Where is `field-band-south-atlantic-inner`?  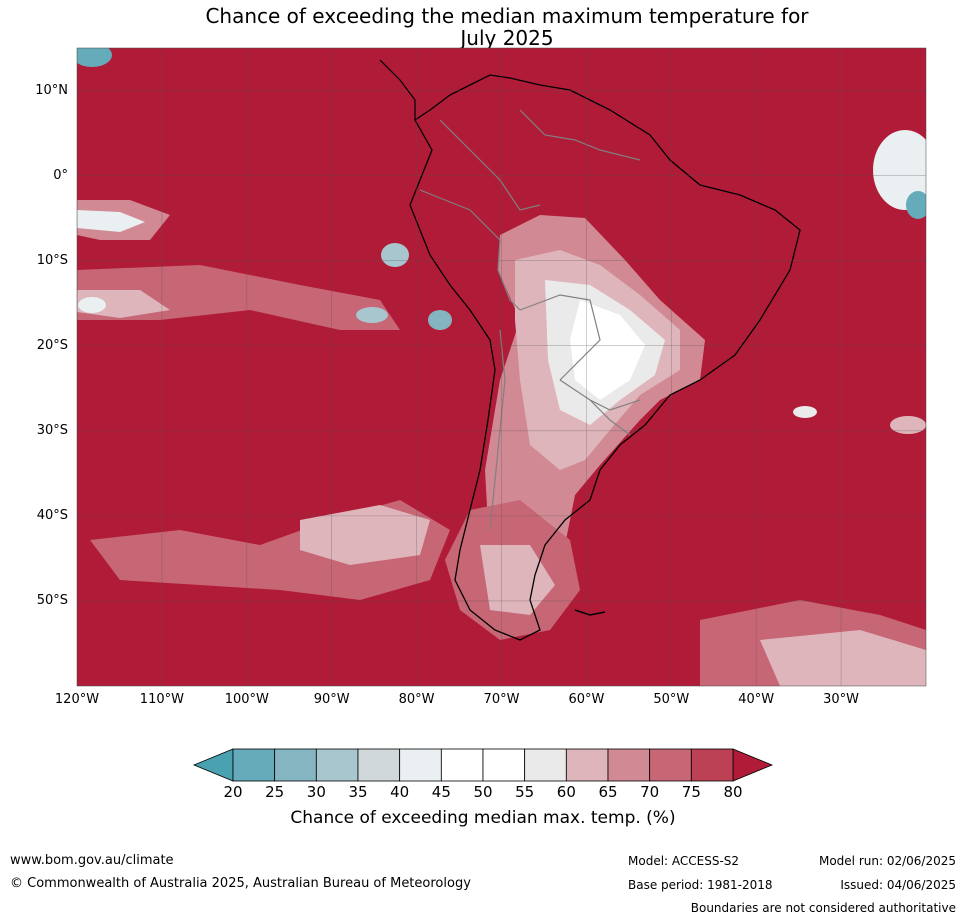 field-band-south-atlantic-inner is located at coordinates (843, 658).